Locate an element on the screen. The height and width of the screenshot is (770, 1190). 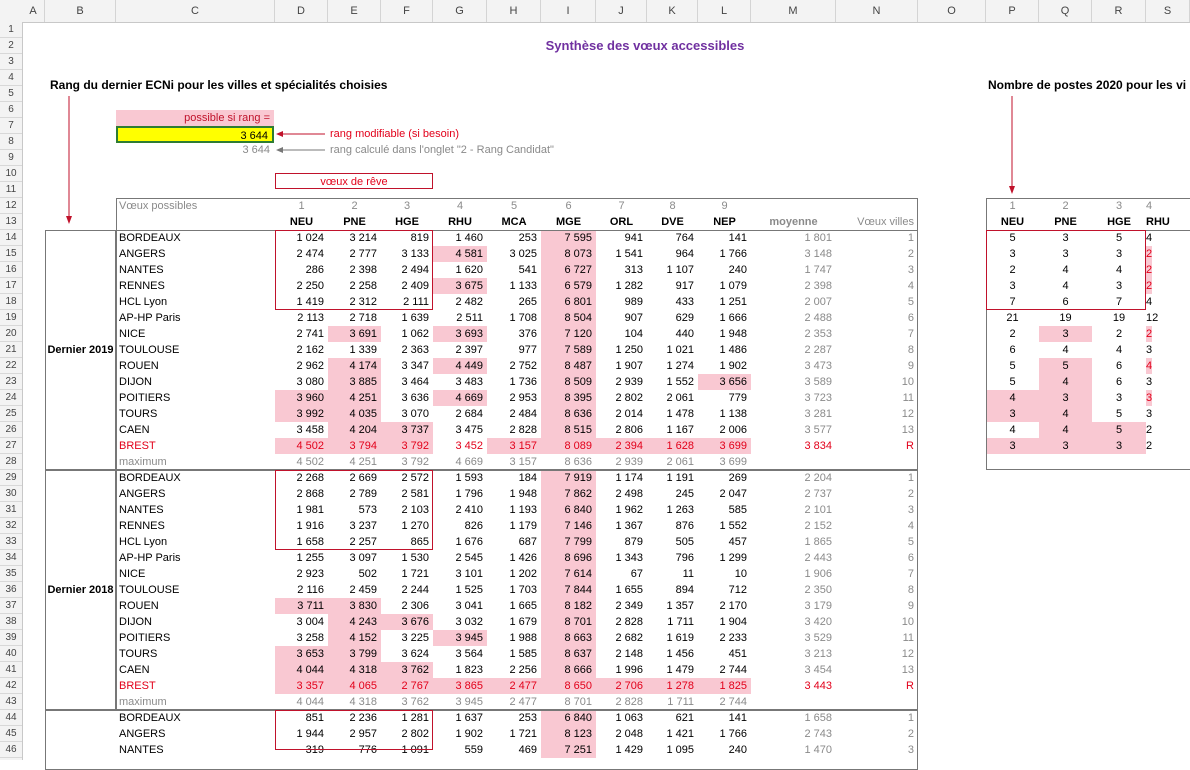
column-header: P is located at coordinates (1012, 11).